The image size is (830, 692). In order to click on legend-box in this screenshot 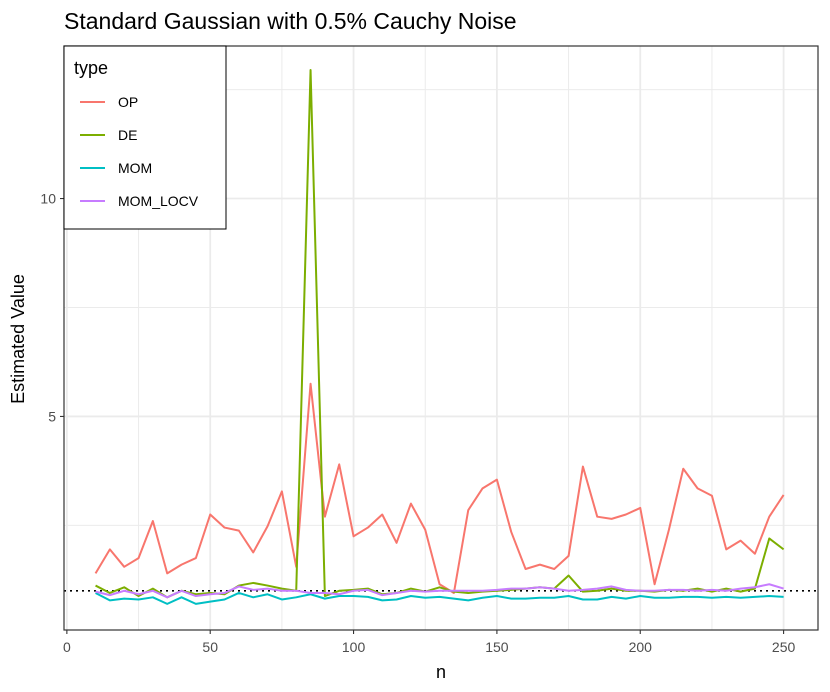, I will do `click(145, 137)`.